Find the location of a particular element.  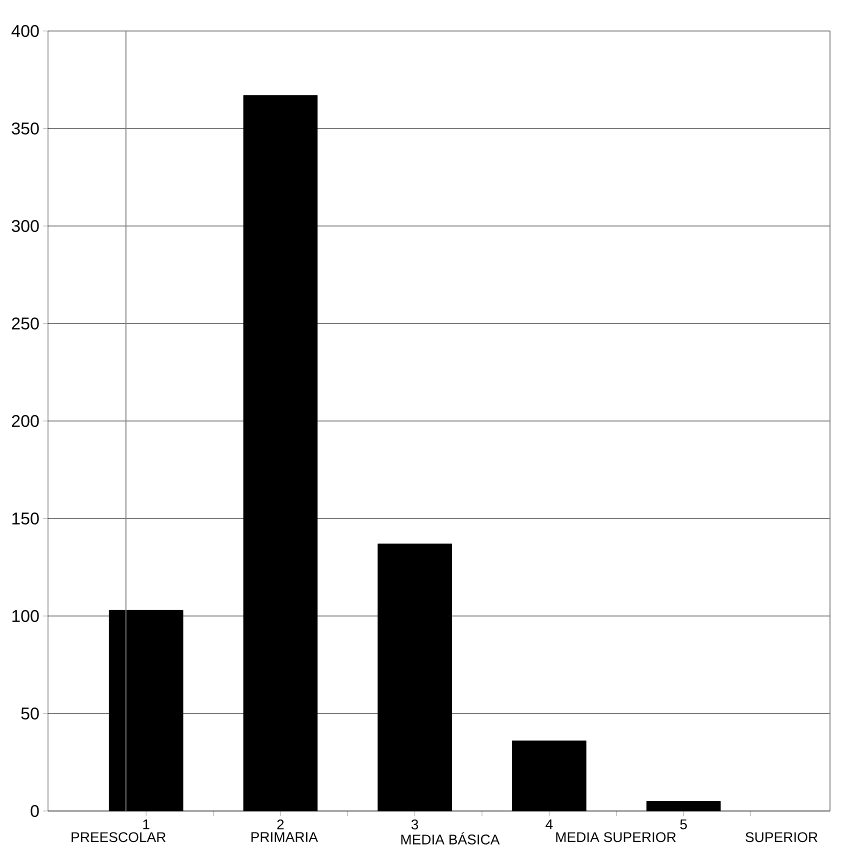

text: MEDIA BÁSICA is located at coordinates (450, 838).